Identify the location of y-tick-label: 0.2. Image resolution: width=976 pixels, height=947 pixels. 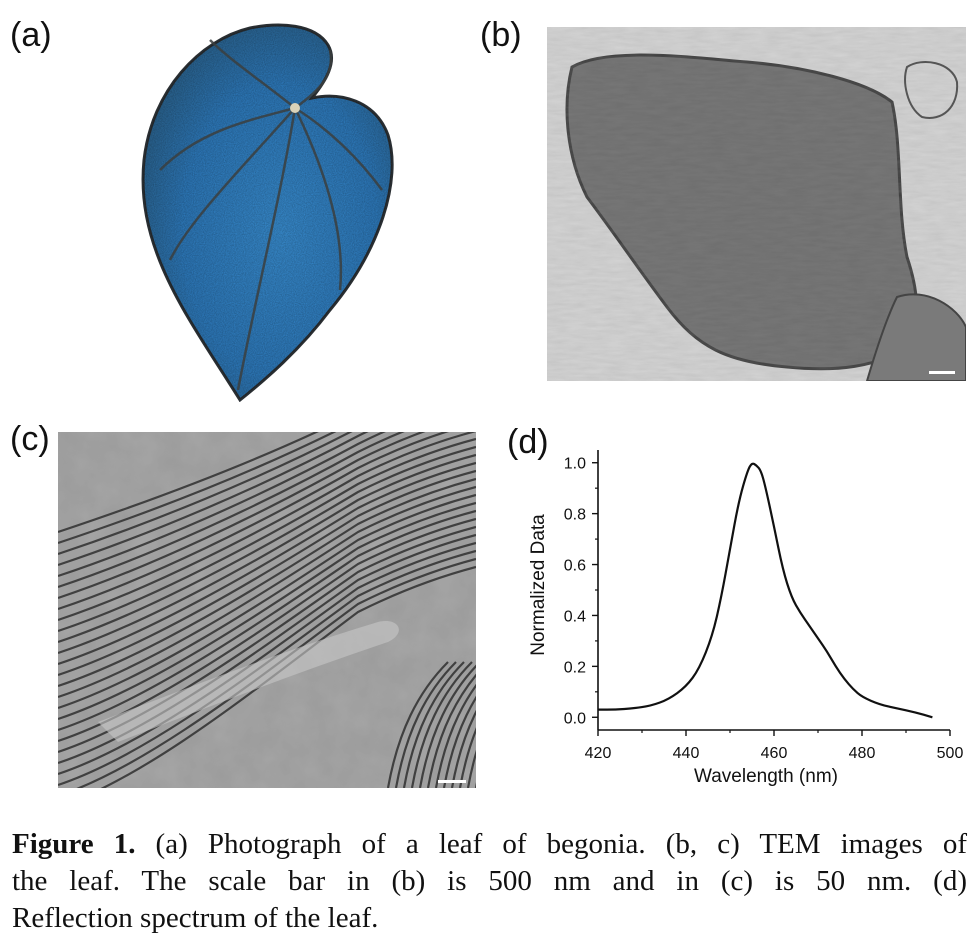
(575, 667).